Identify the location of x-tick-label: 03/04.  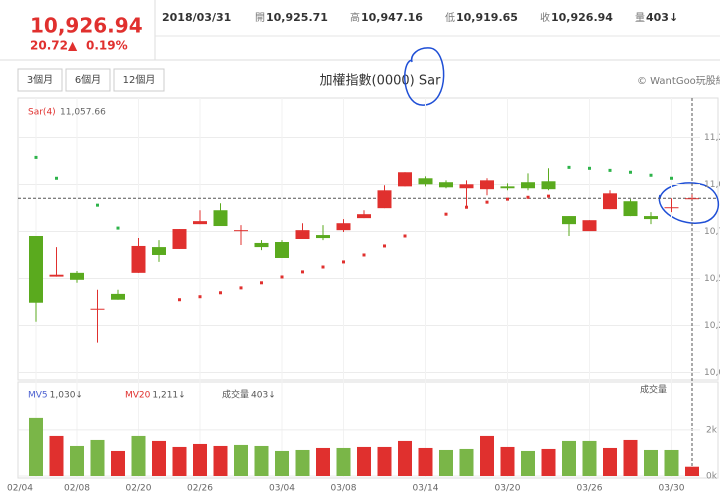
(282, 489).